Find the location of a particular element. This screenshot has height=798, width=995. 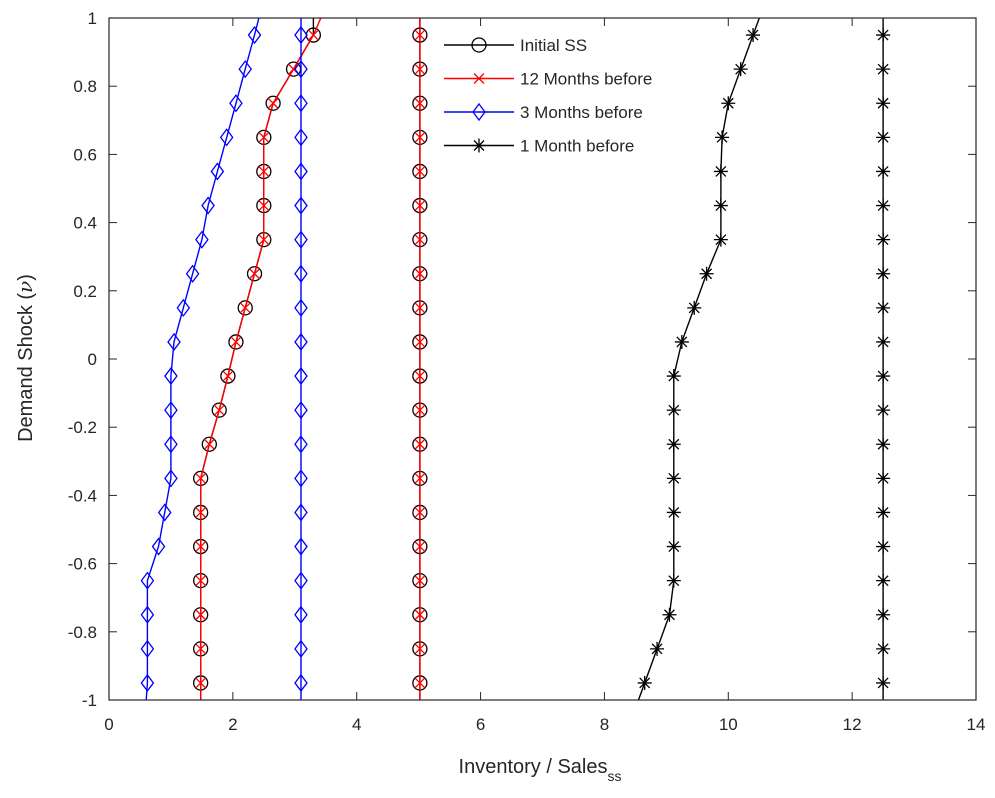

legend-label: 1 Month before is located at coordinates (577, 146).